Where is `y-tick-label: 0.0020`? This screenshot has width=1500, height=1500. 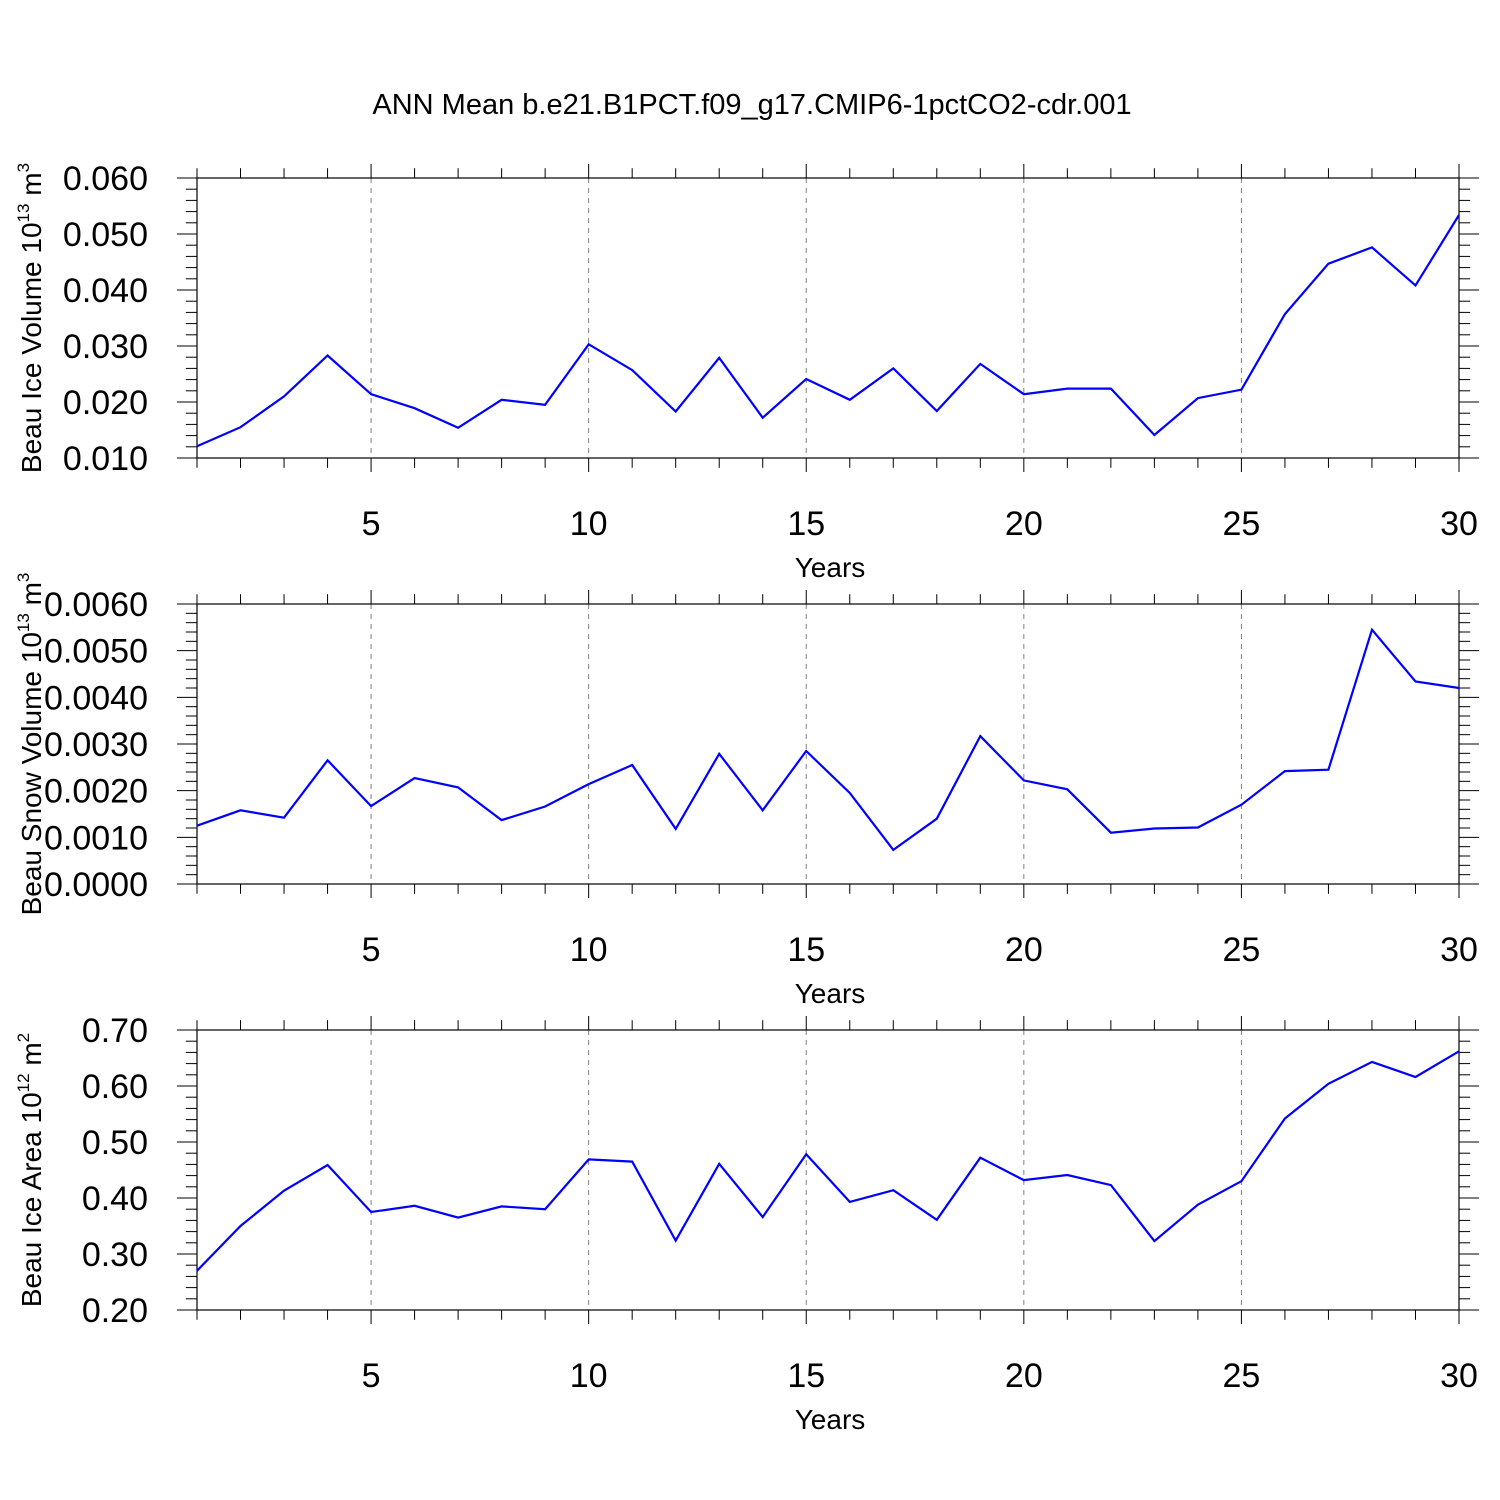
y-tick-label: 0.0020 is located at coordinates (96, 792).